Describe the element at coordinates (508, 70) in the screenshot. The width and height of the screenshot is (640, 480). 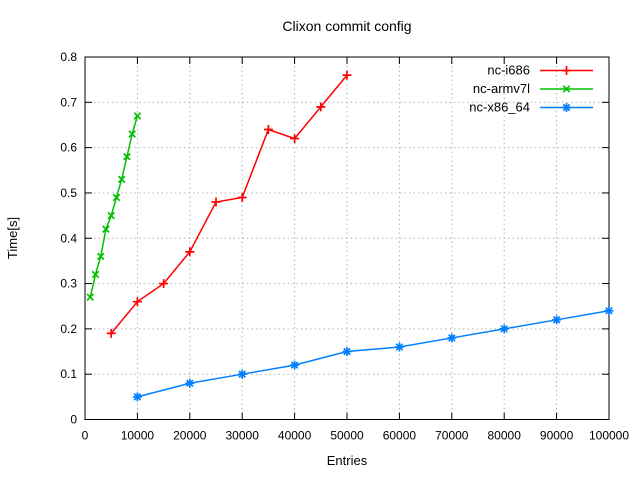
I see `legend-label: nc-i686` at that location.